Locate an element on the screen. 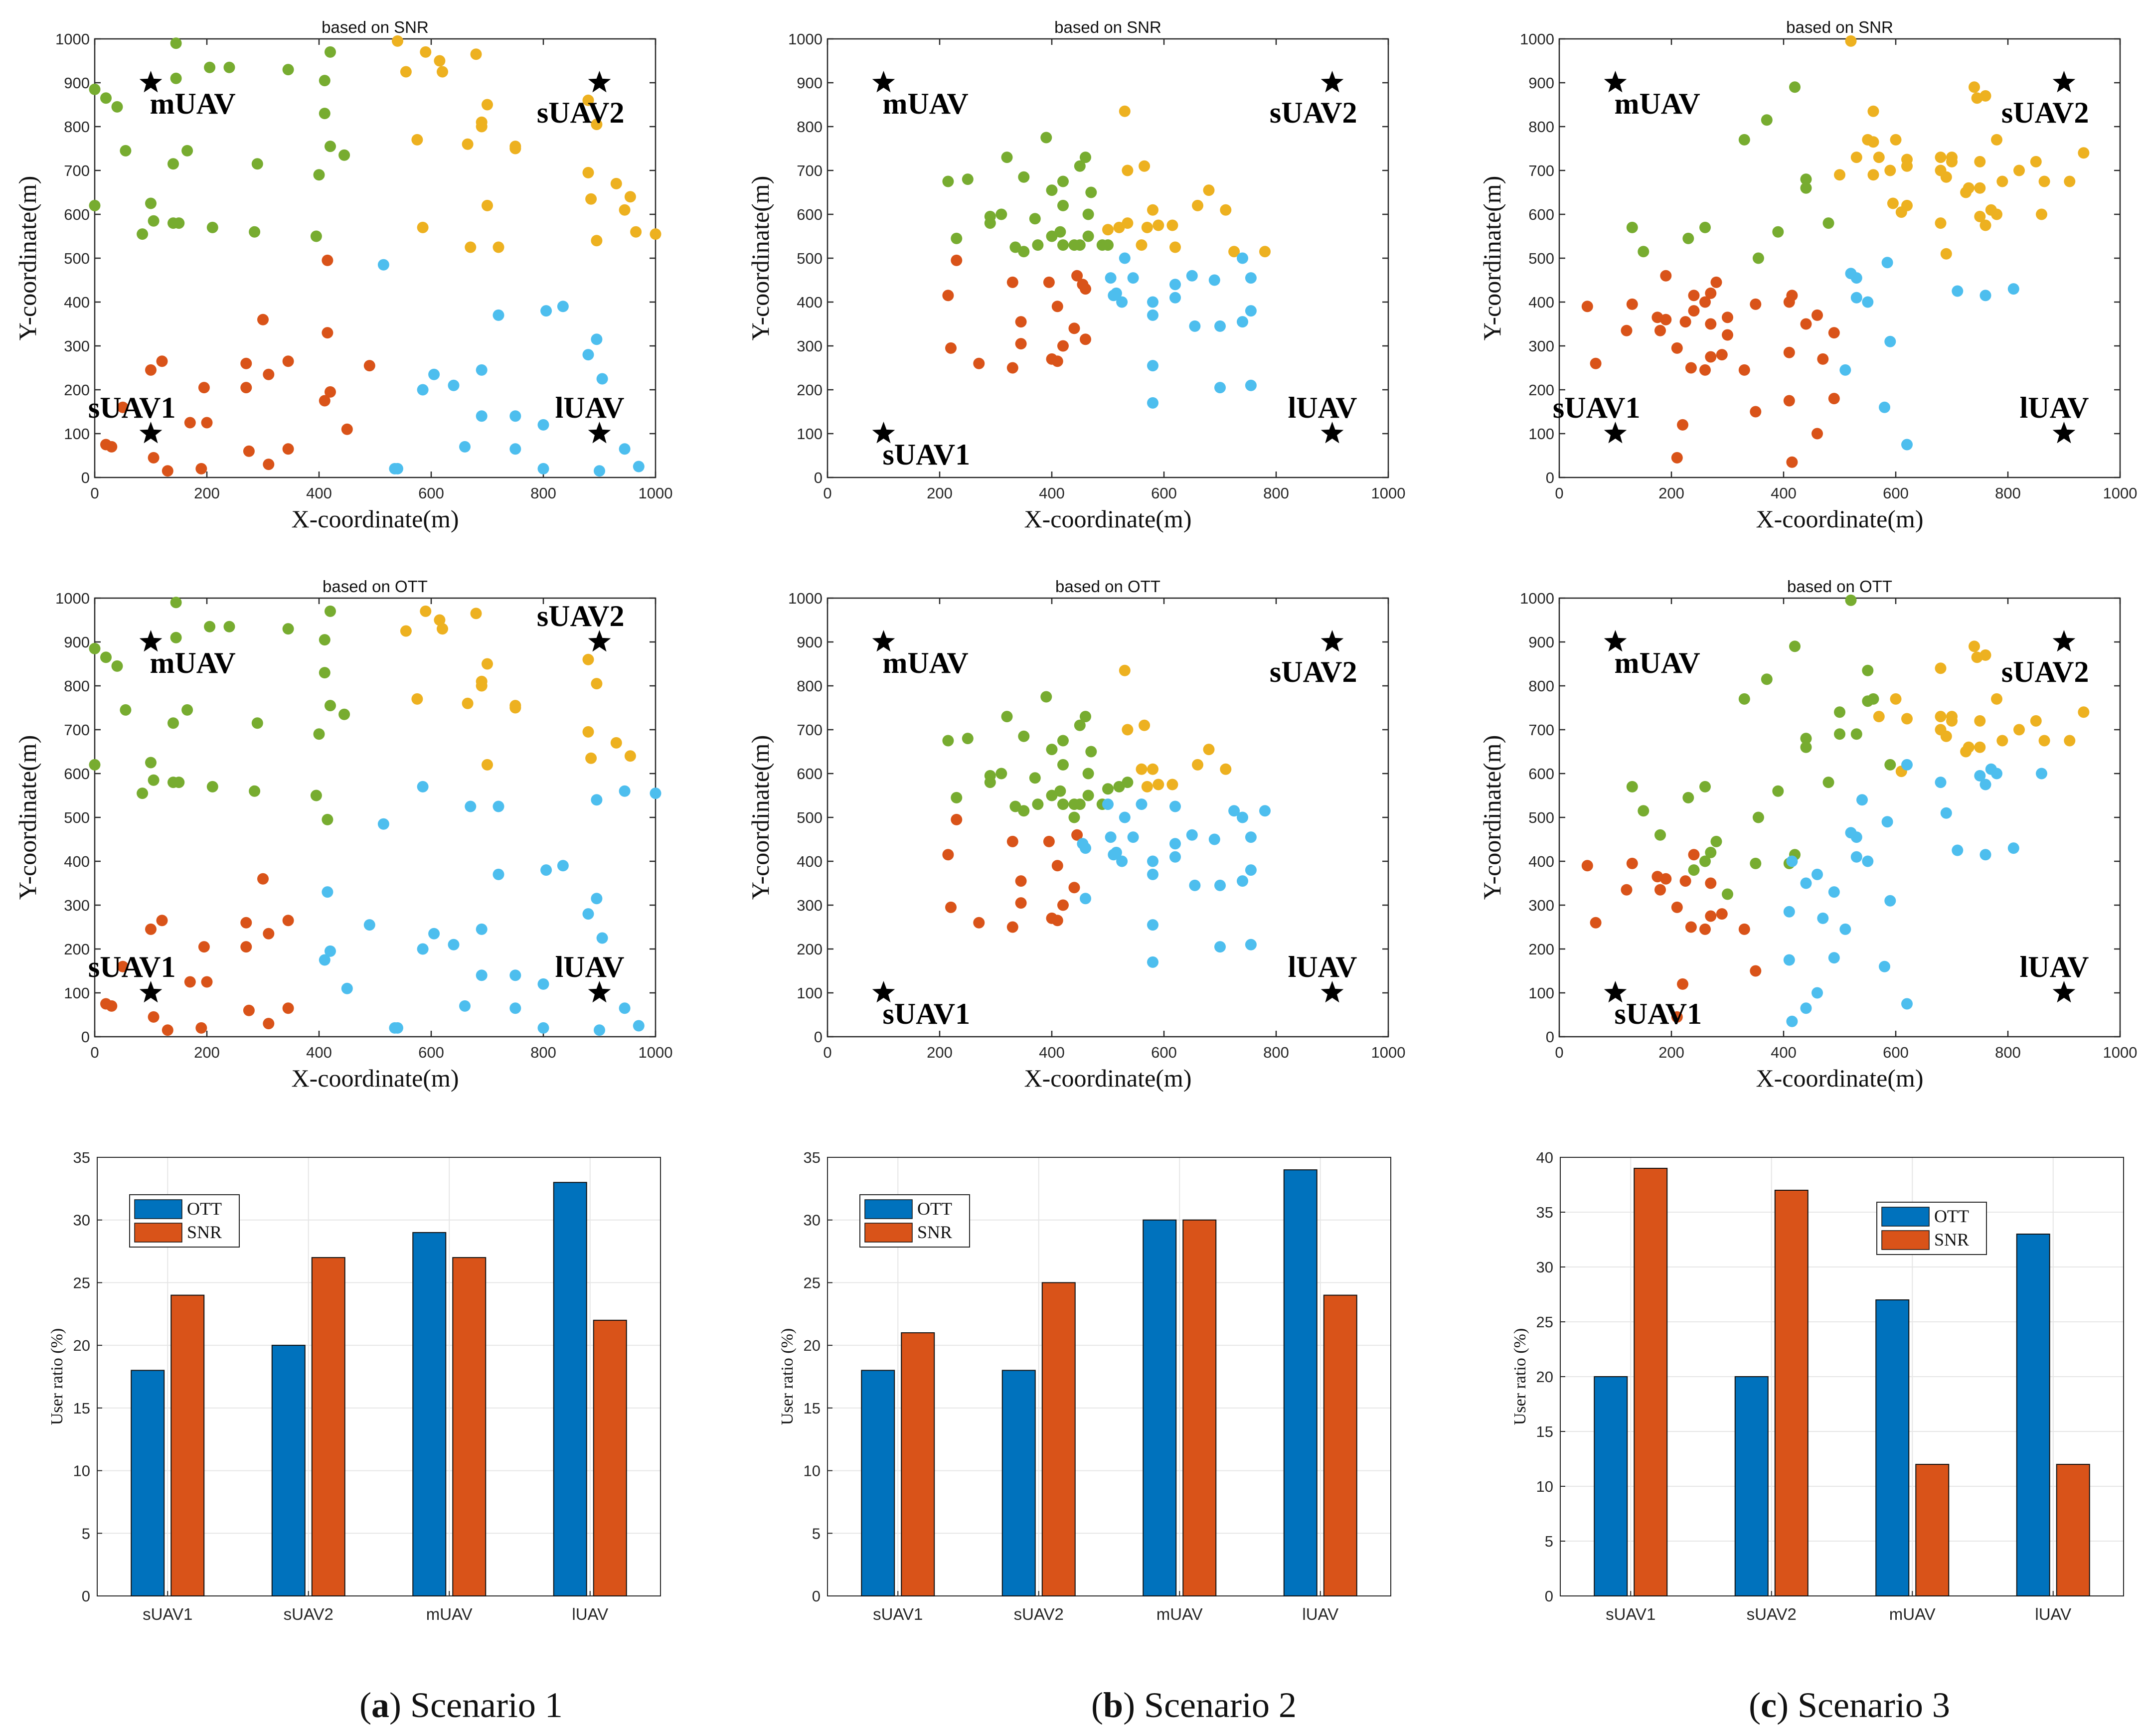 Image resolution: width=2143 pixels, height=1736 pixels. y-tick-label: 10 is located at coordinates (1544, 1486).